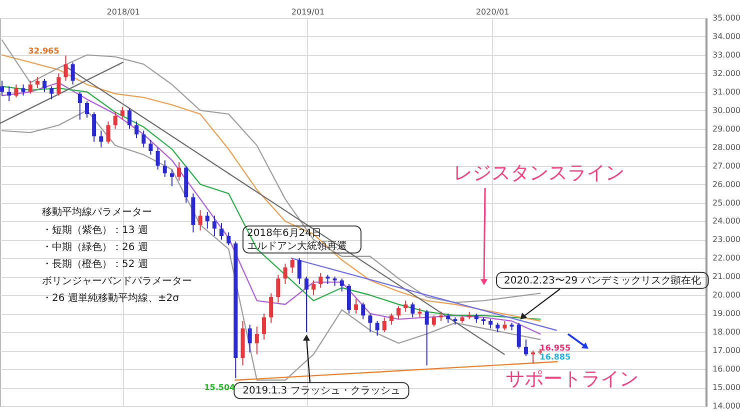  What do you see at coordinates (726, 387) in the screenshot?
I see `y-tick-label: 15.000` at bounding box center [726, 387].